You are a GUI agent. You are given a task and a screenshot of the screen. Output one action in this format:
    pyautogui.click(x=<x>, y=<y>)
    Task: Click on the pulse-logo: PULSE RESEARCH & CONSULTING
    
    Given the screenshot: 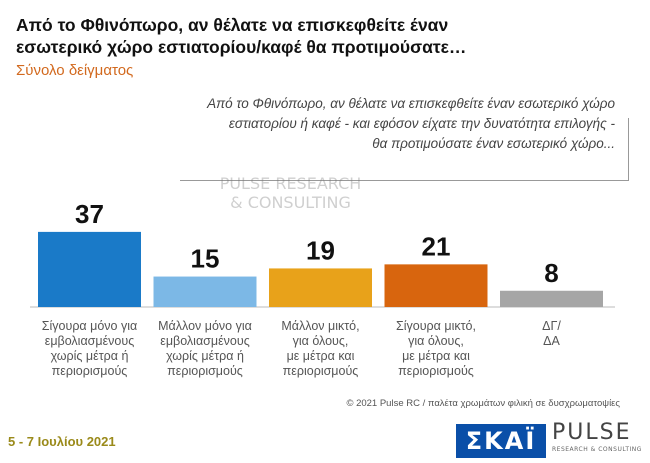 What is the action you would take?
    pyautogui.click(x=598, y=440)
    